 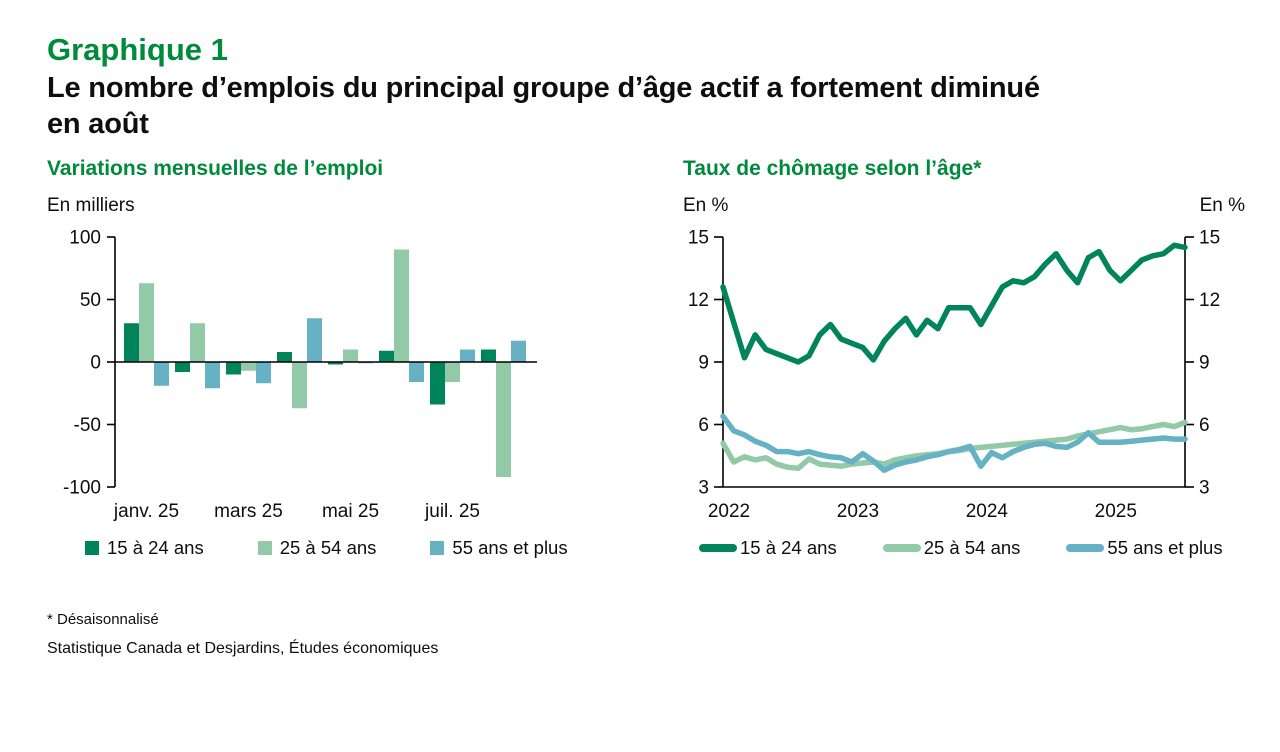 I want to click on svg-text: -100, so click(x=82, y=488).